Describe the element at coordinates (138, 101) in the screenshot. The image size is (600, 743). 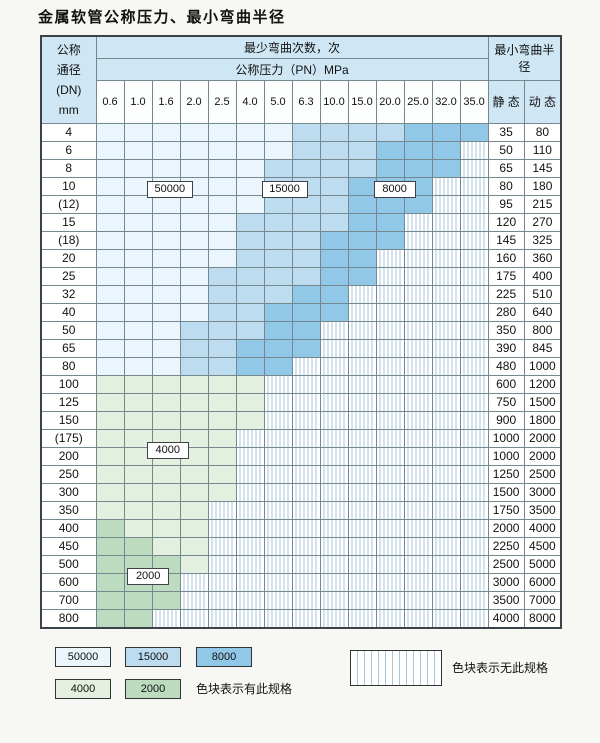
I see `pressure-col-header: 1.0` at that location.